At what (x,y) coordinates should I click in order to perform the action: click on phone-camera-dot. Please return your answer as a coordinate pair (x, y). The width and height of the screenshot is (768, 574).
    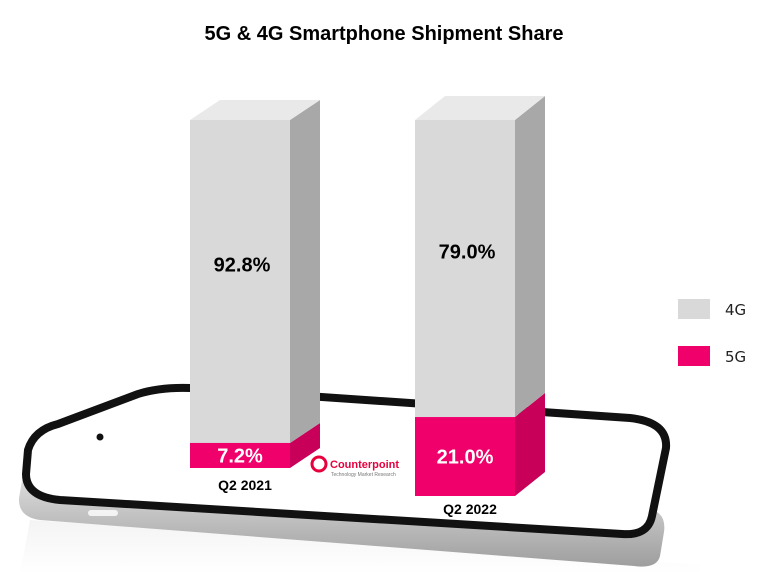
    Looking at the image, I should click on (100, 437).